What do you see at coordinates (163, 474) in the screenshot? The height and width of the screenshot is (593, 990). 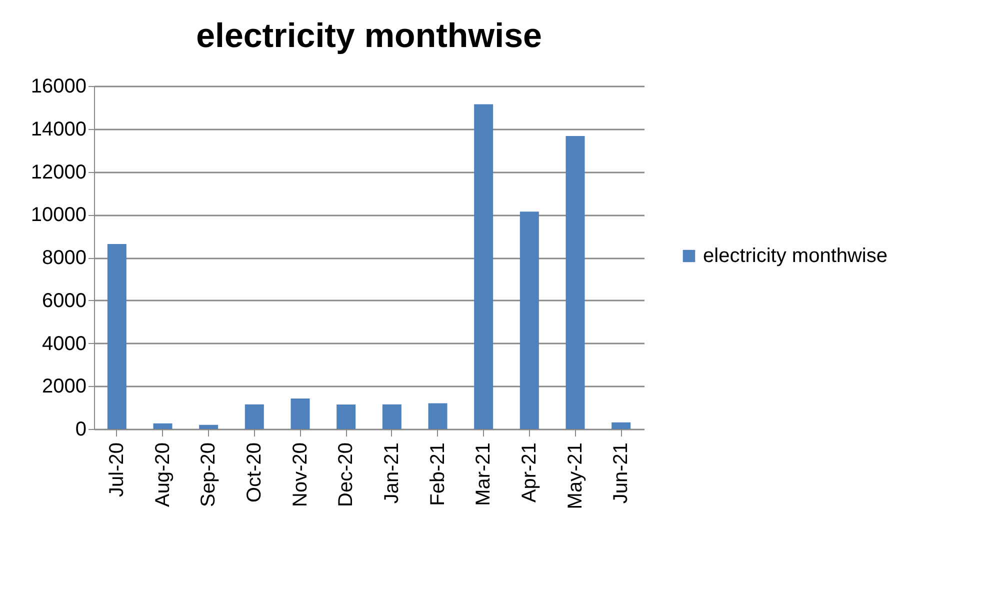 I see `x-tick-label: Aug-20` at bounding box center [163, 474].